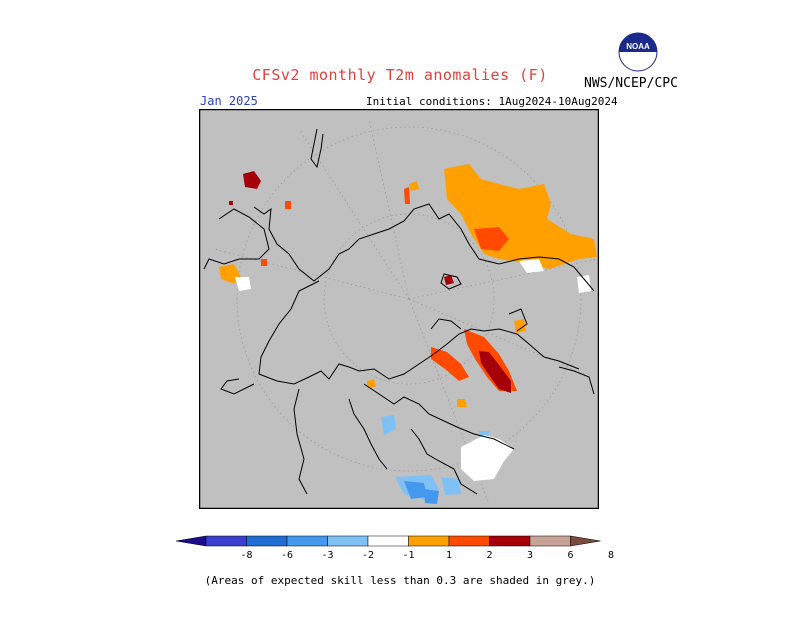 This screenshot has width=800, height=618. I want to click on colorbar-svg: -8 -6 -3 -2 -1 1 2 3 6 8, so click(394, 548).